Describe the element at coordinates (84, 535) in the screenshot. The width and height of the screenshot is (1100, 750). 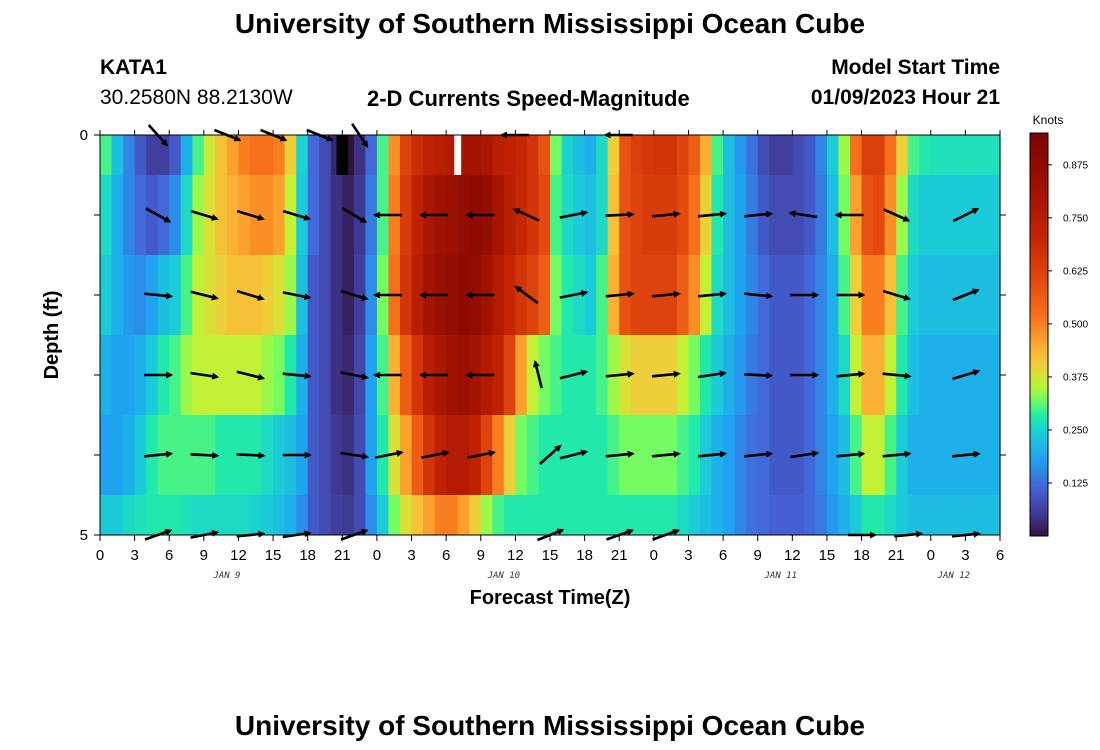
I see `y-tick-label: 5` at that location.